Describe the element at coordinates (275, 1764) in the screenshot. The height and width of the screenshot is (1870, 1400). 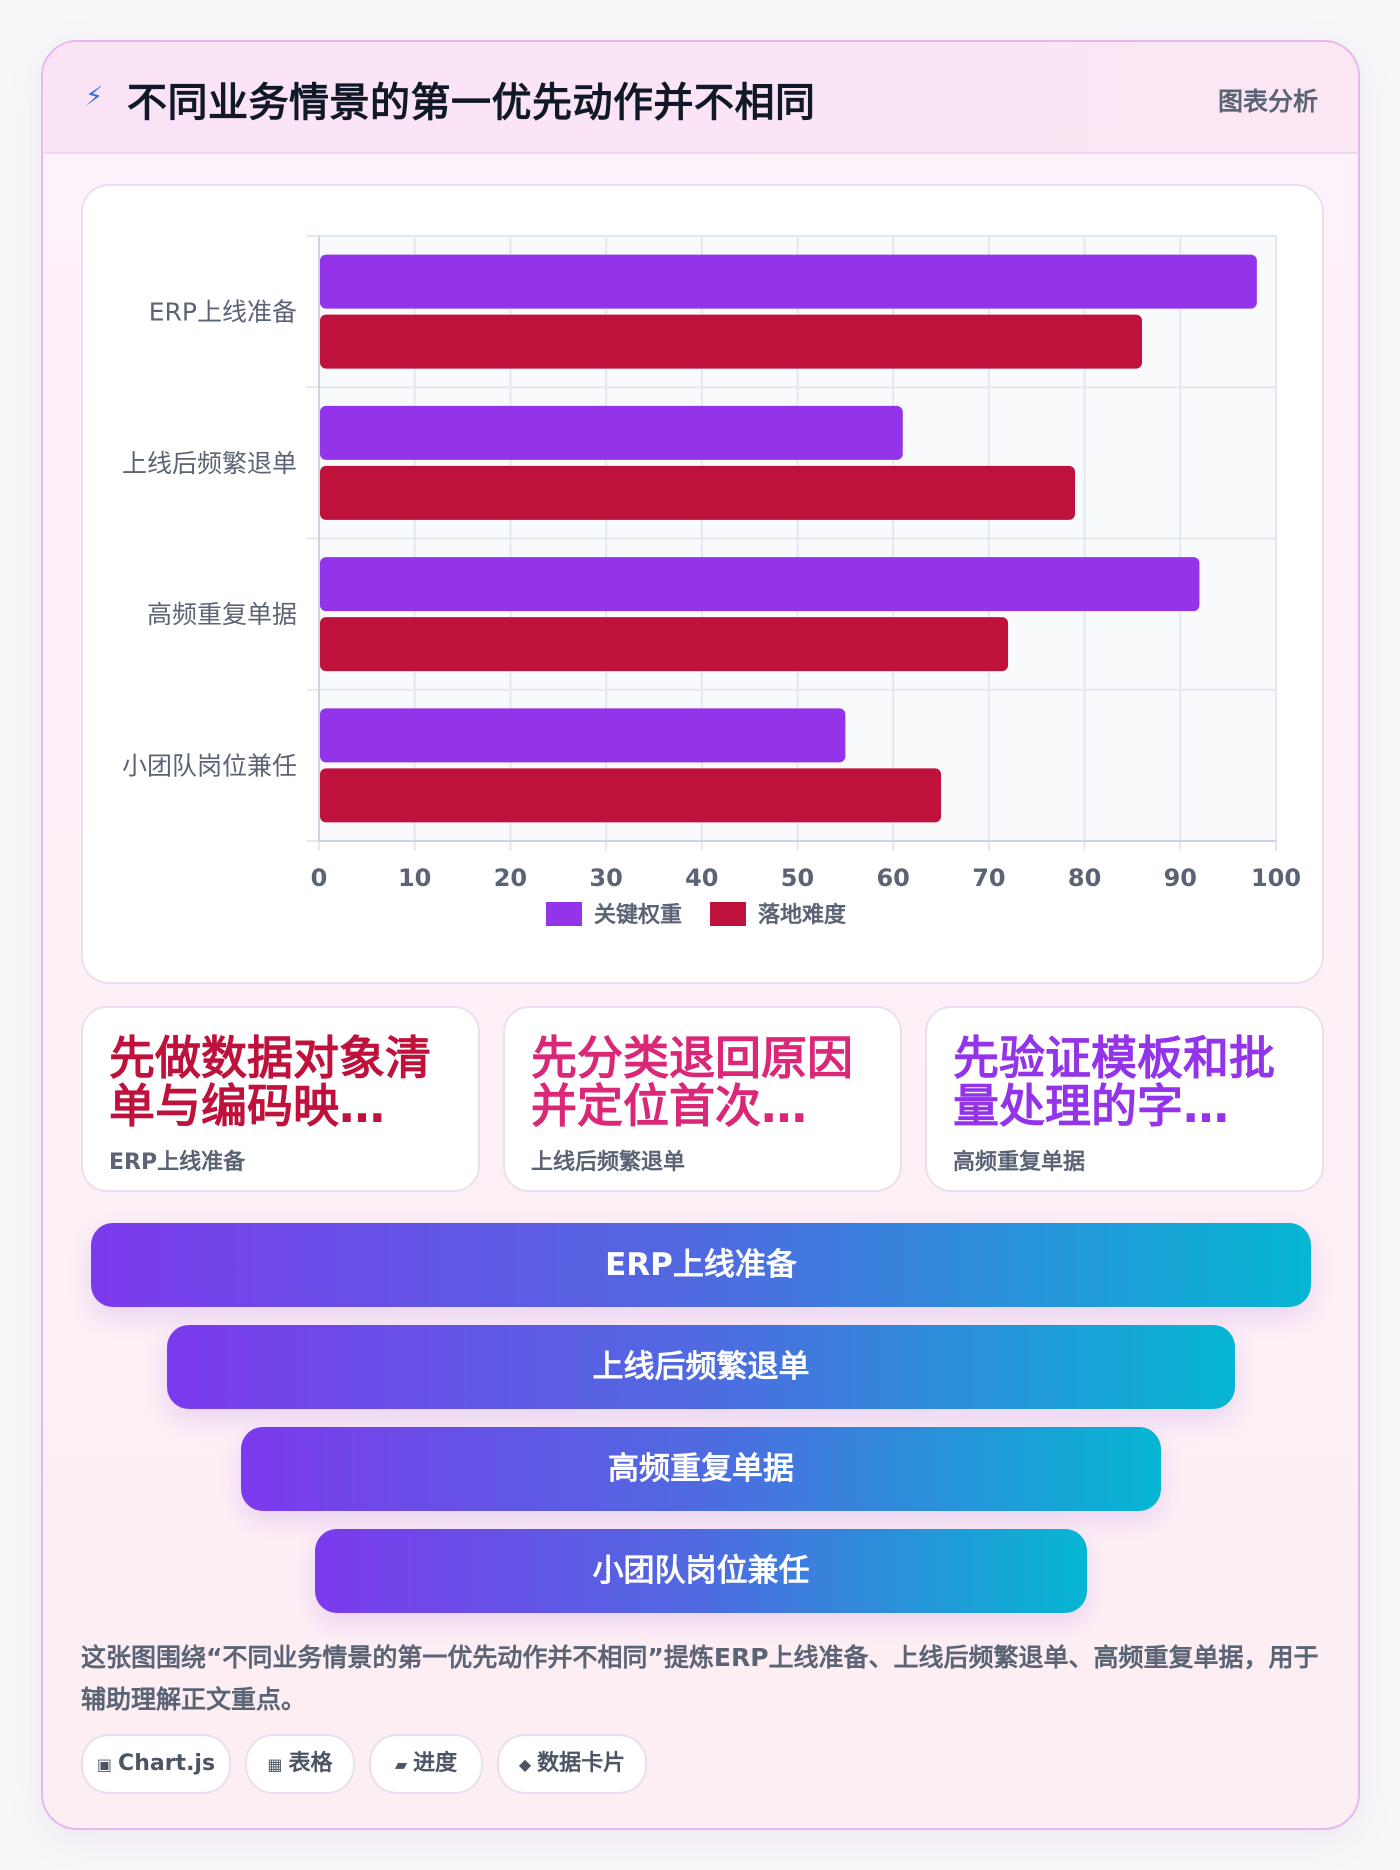
I see `tag-icon: ▦` at that location.